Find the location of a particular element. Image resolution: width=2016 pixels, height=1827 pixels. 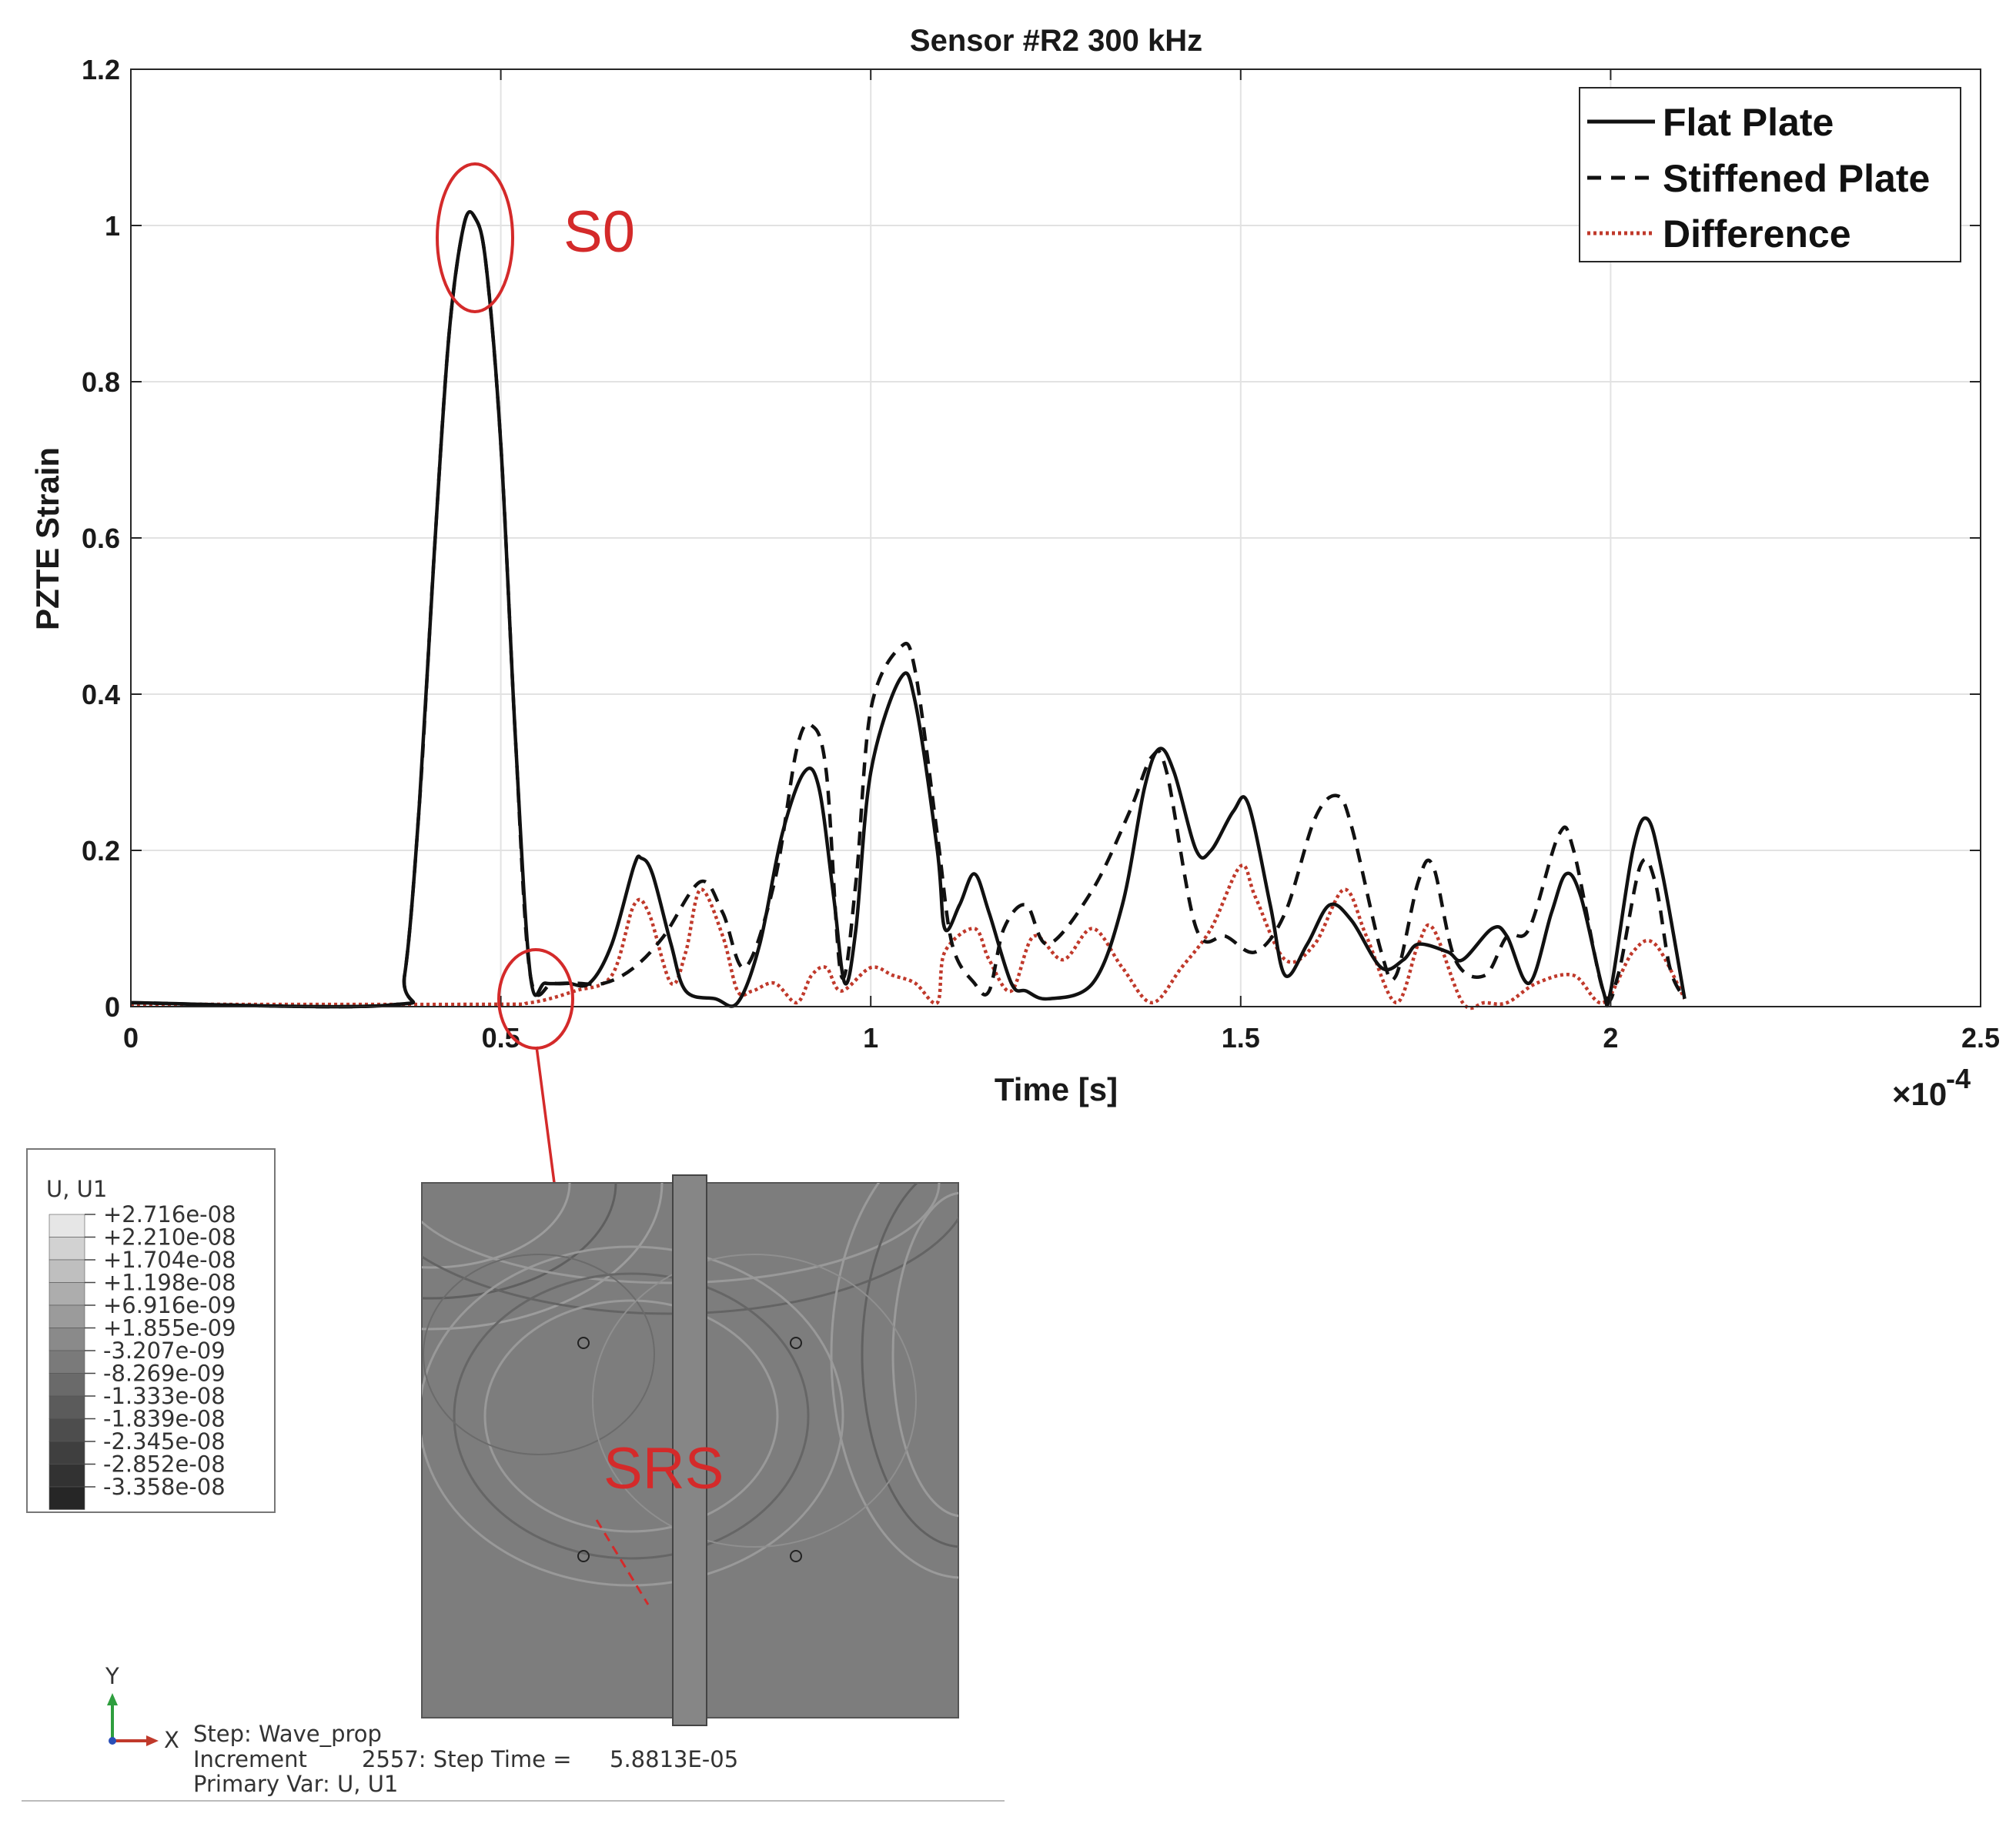

legend-label-flat-plate: Flat Plate is located at coordinates (1748, 122).